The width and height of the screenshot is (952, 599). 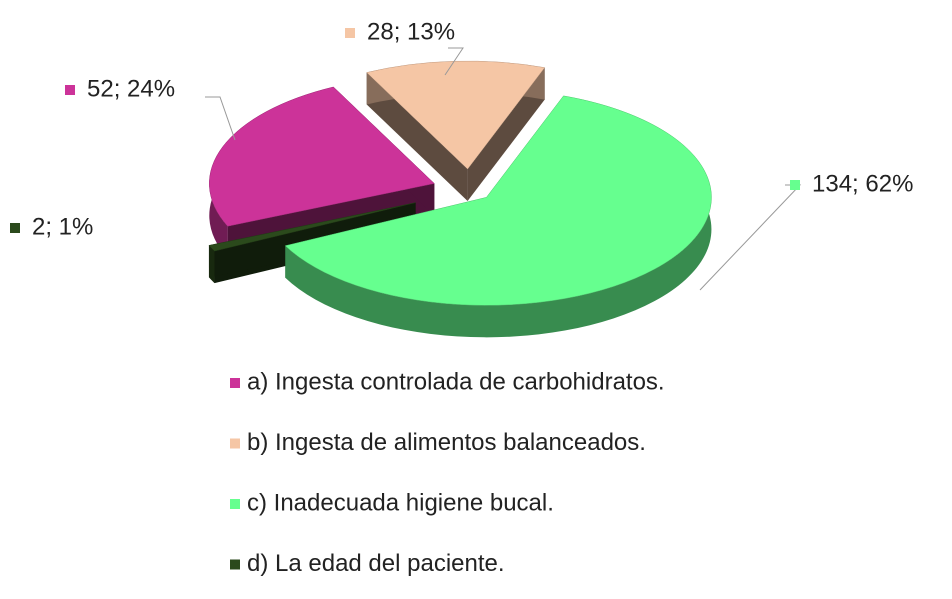 What do you see at coordinates (862, 183) in the screenshot?
I see `data-label: 134; 62%` at bounding box center [862, 183].